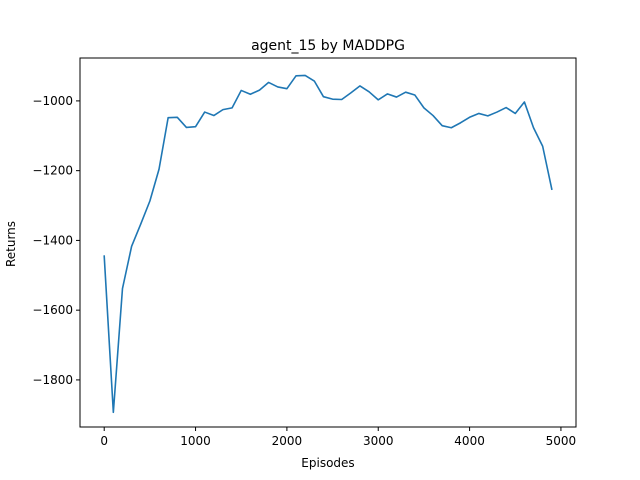 The height and width of the screenshot is (480, 640). Describe the element at coordinates (52, 240) in the screenshot. I see `y-tick-label: −1400` at that location.